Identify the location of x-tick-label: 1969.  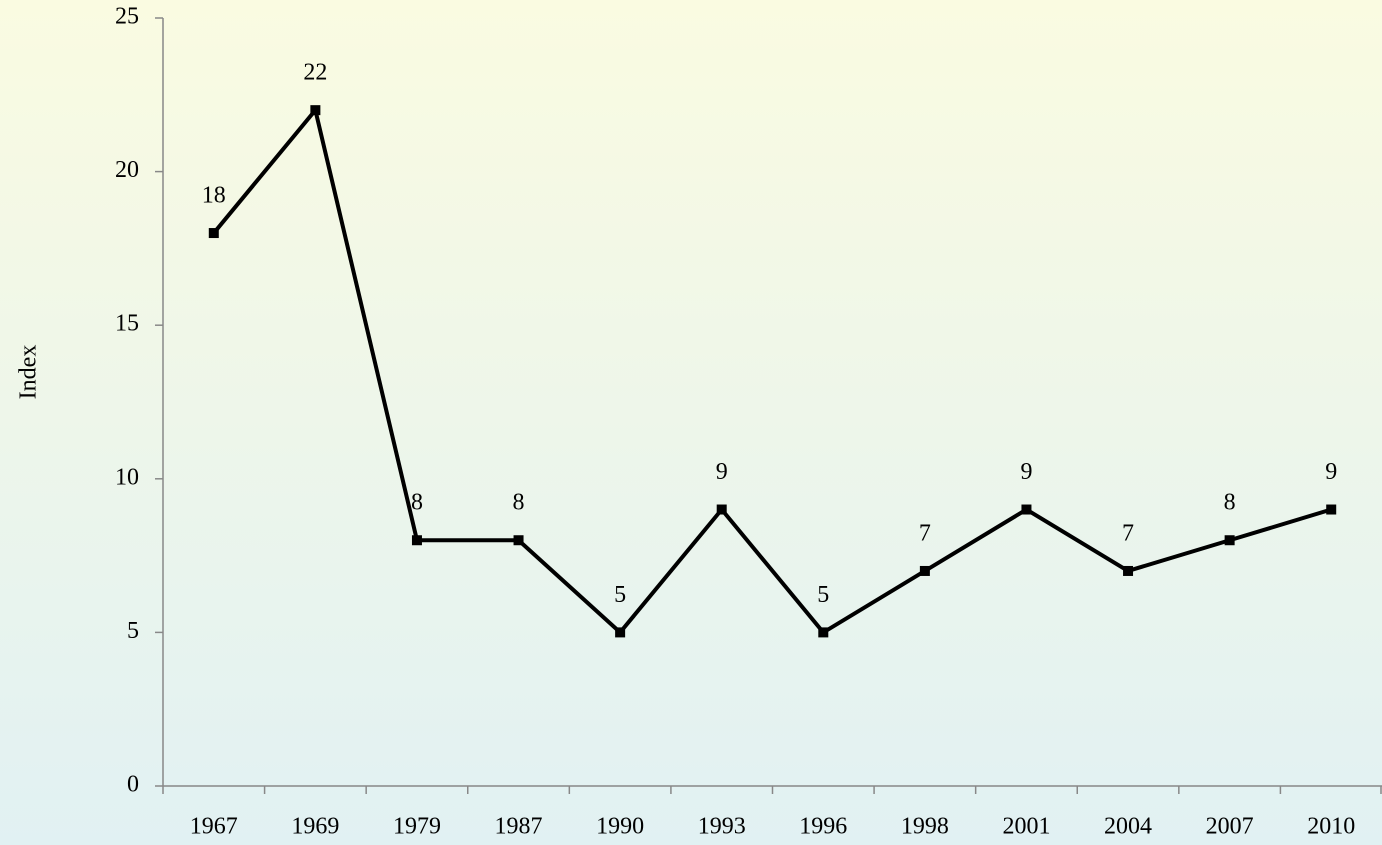
(315, 827).